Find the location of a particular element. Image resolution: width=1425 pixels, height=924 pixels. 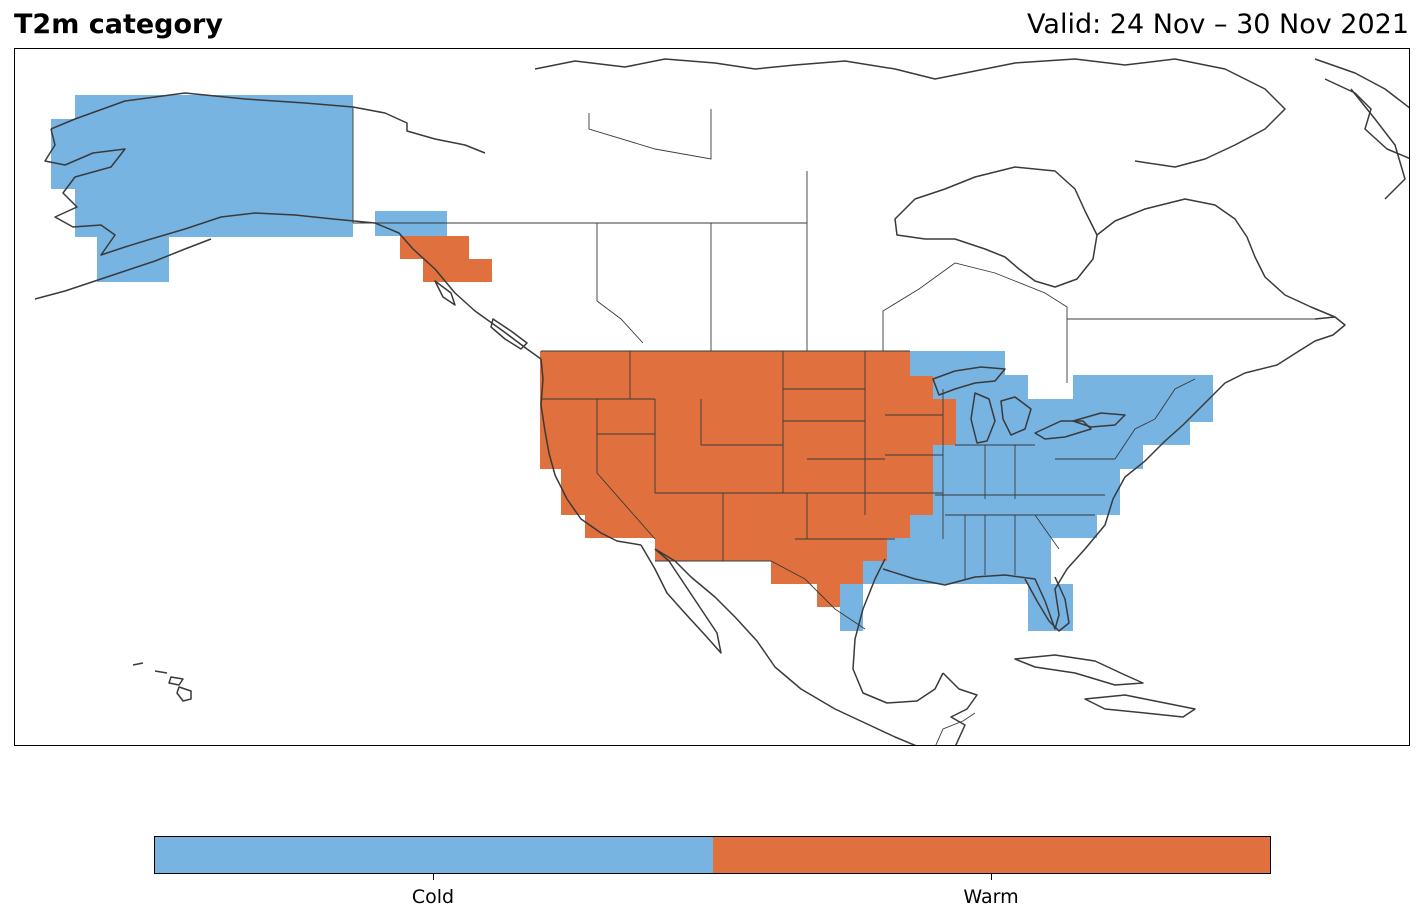

colorbar-tick-cold is located at coordinates (433, 877).